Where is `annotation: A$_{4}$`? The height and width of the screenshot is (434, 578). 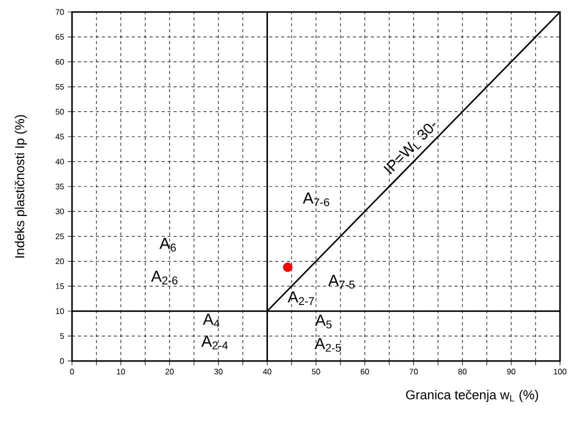
annotation: A$_{4}$ is located at coordinates (211, 321).